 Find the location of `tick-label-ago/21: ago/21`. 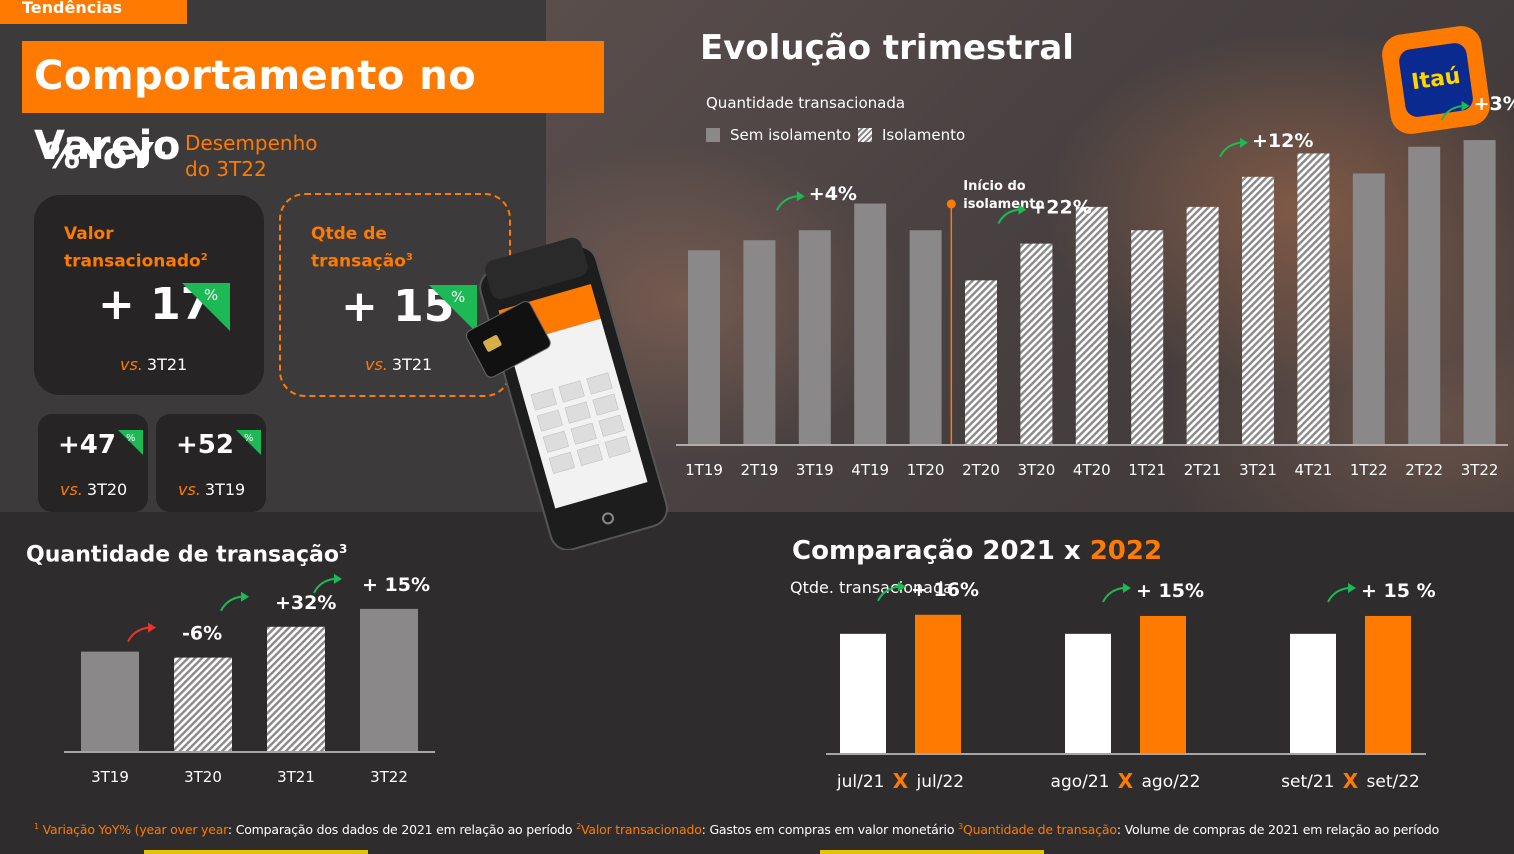

tick-label-ago/21: ago/21 is located at coordinates (1080, 782).